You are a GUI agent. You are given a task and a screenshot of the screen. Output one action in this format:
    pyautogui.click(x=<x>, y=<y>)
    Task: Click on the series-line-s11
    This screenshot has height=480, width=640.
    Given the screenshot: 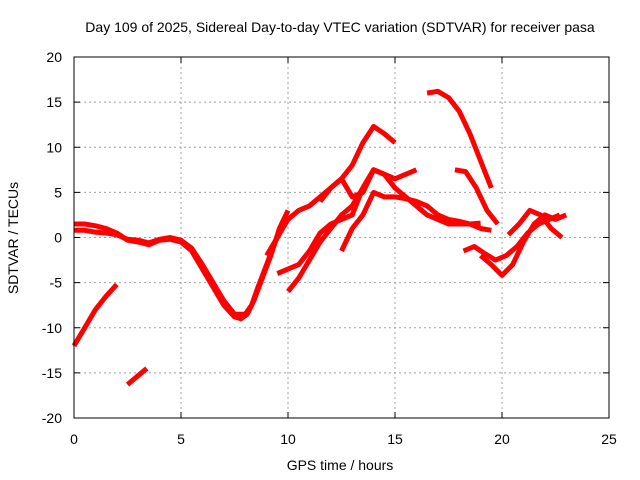 What is the action you would take?
    pyautogui.click(x=523, y=245)
    